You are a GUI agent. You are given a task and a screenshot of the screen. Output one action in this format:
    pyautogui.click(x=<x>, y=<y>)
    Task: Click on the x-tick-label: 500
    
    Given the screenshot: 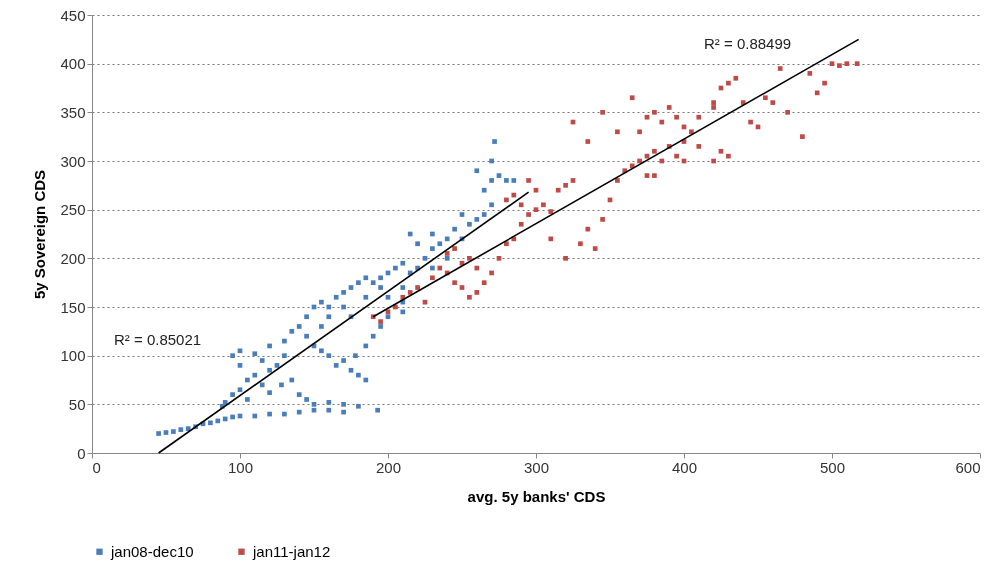 What is the action you would take?
    pyautogui.click(x=832, y=467)
    